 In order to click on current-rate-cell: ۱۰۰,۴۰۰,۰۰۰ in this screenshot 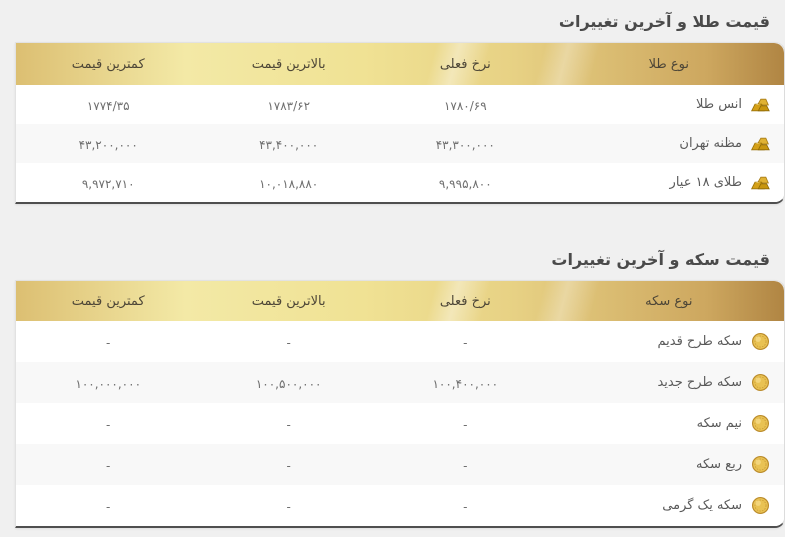, I will do `click(465, 382)`.